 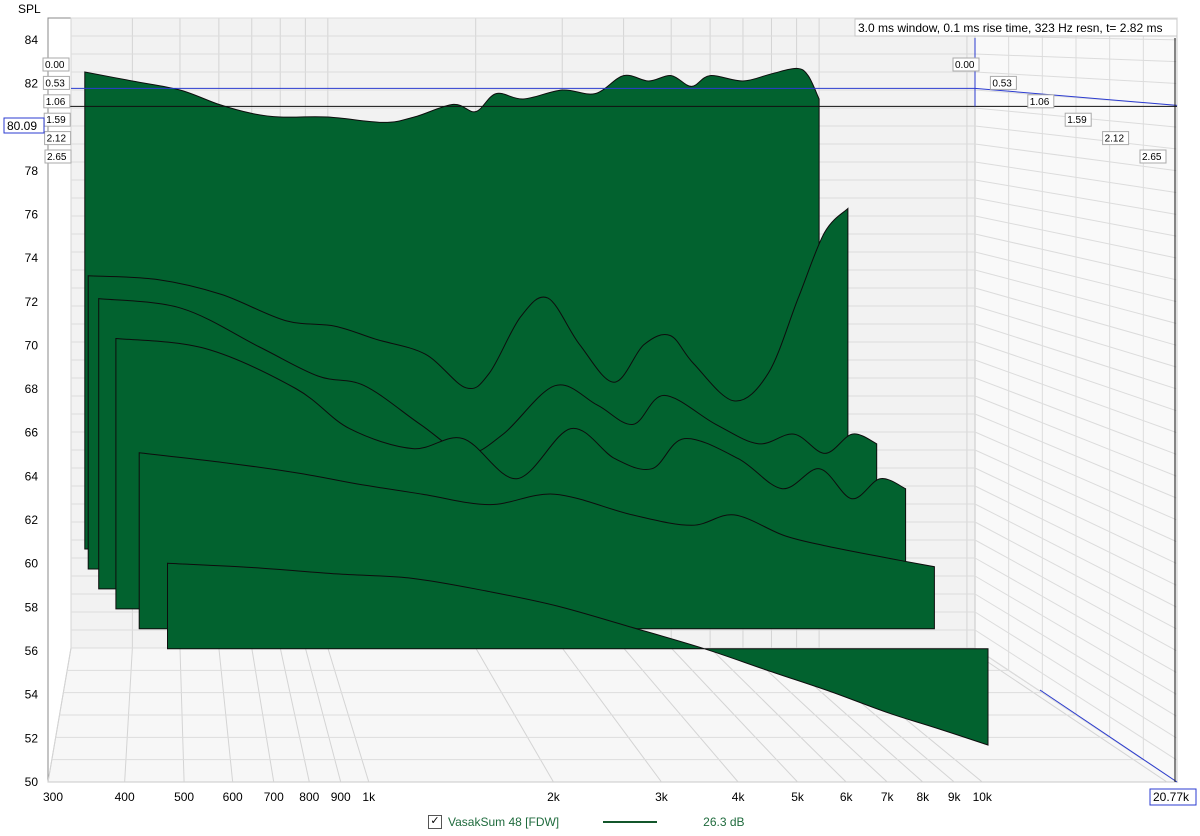 What do you see at coordinates (32, 695) in the screenshot?
I see `y-tick-label: 54` at bounding box center [32, 695].